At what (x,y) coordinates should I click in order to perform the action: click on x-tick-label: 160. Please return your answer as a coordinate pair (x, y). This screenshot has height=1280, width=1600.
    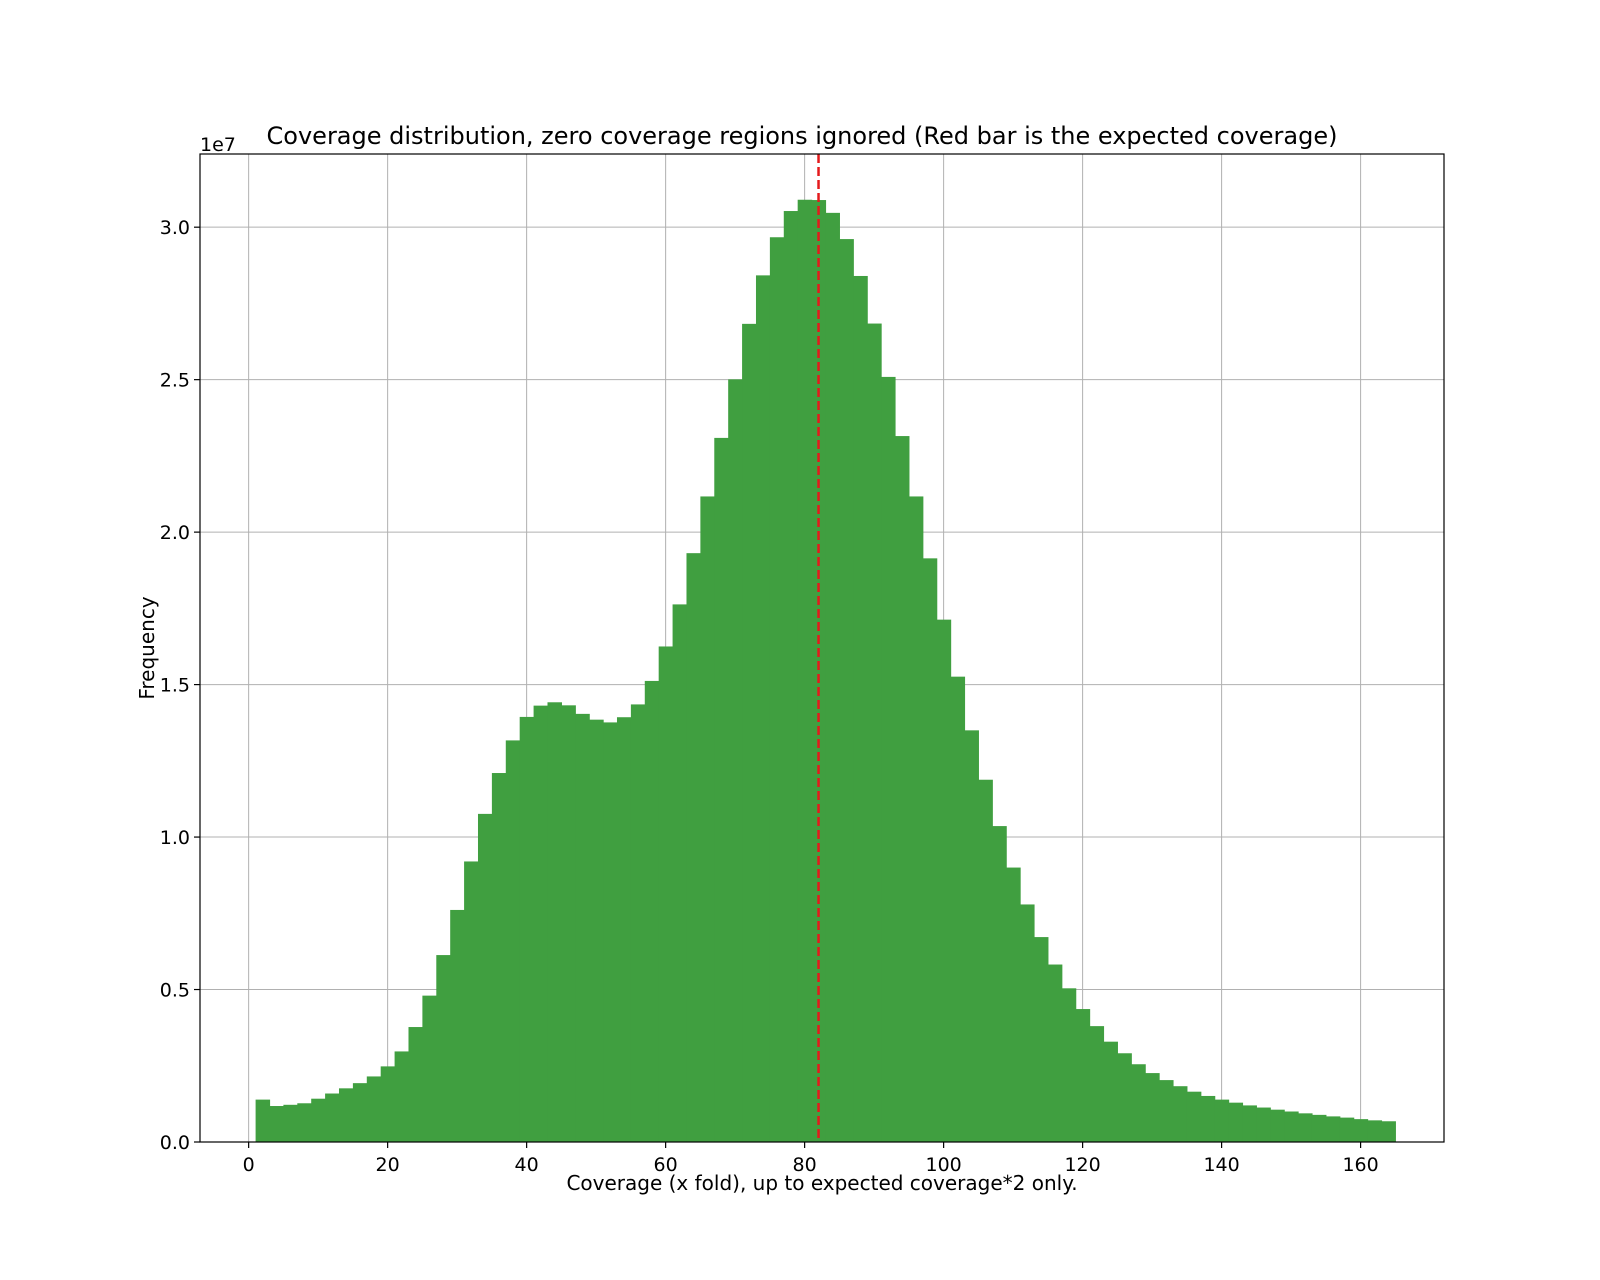
    Looking at the image, I should click on (1360, 1165).